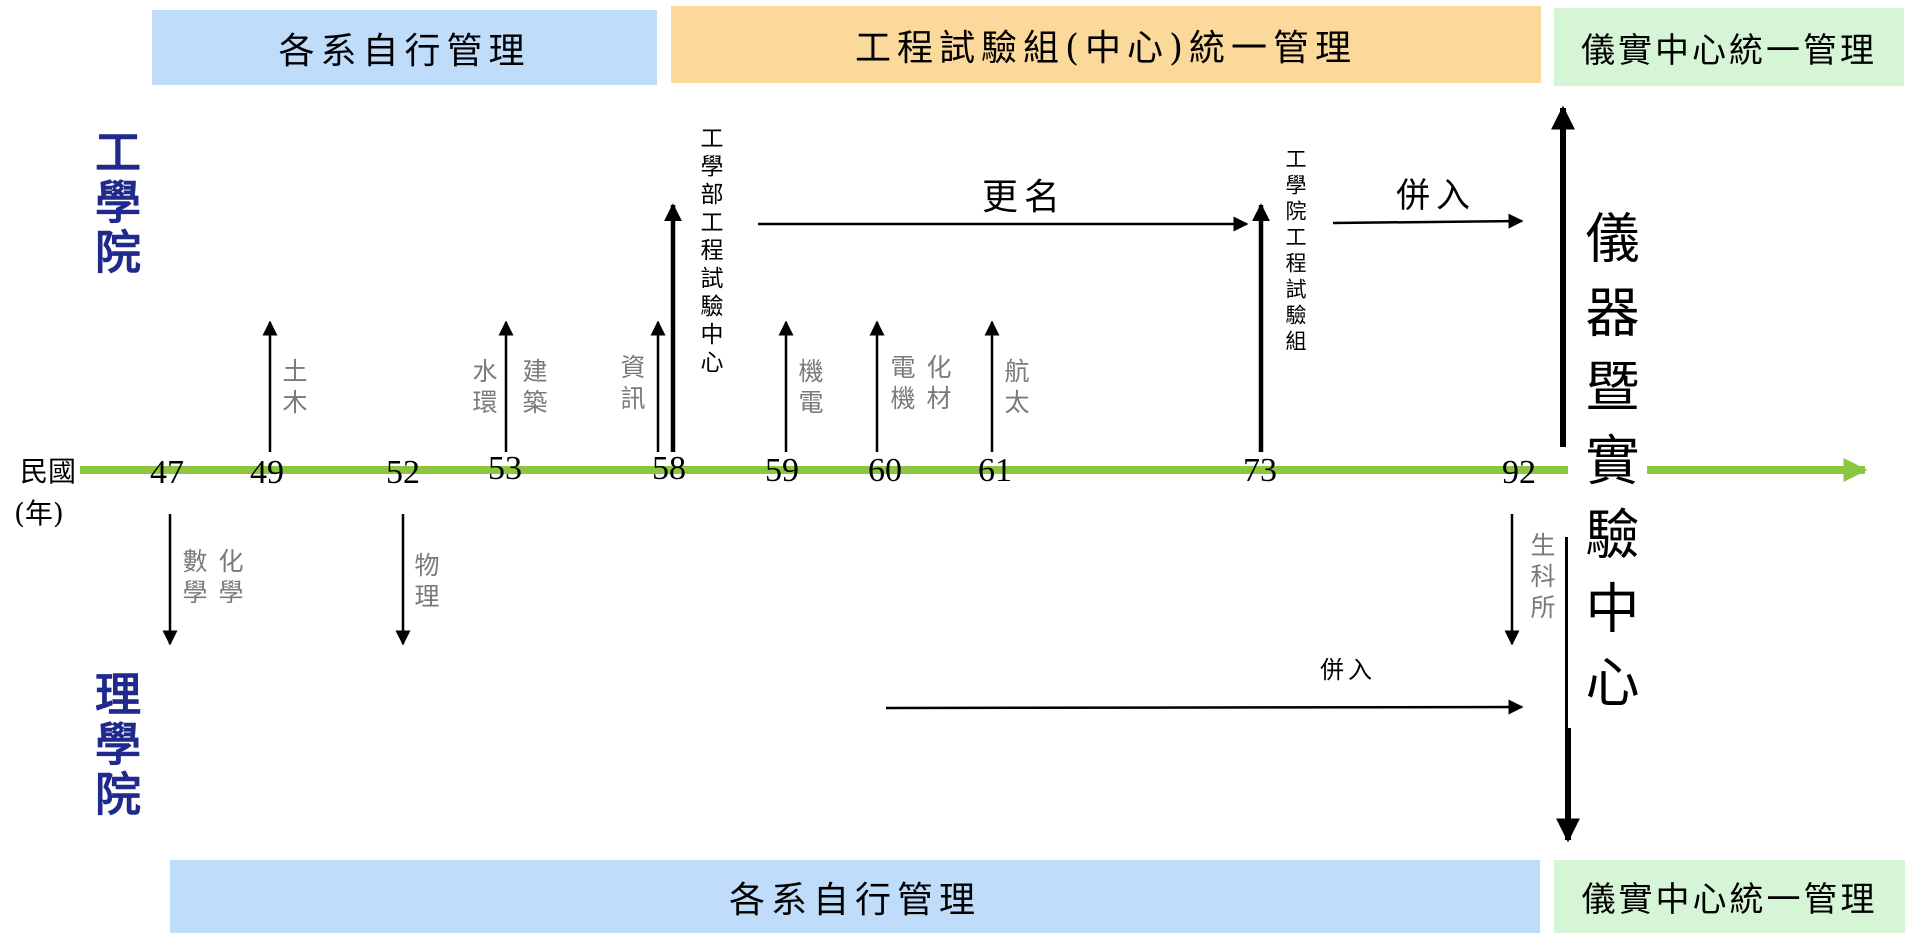 The width and height of the screenshot is (1905, 933). I want to click on band-top-test-group-managed: 工程試驗組(中心)統一管理, so click(1106, 44).